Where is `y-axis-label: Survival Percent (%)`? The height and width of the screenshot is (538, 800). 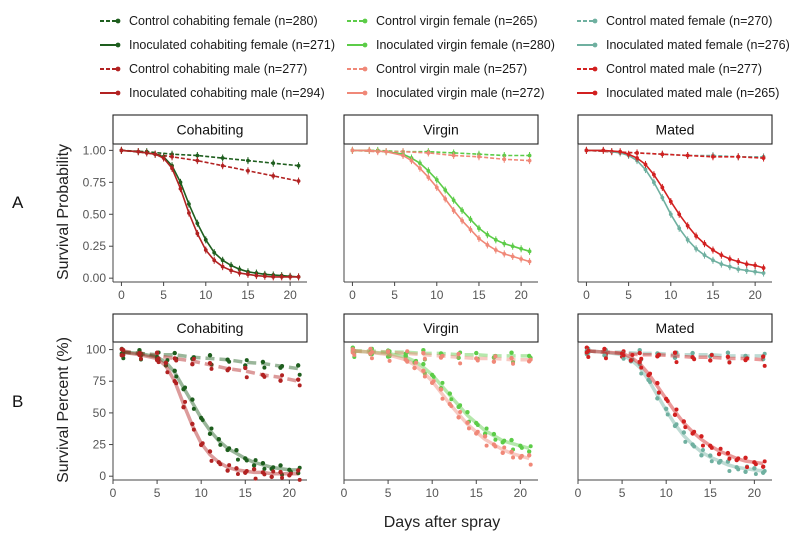
y-axis-label: Survival Percent (%) is located at coordinates (63, 410).